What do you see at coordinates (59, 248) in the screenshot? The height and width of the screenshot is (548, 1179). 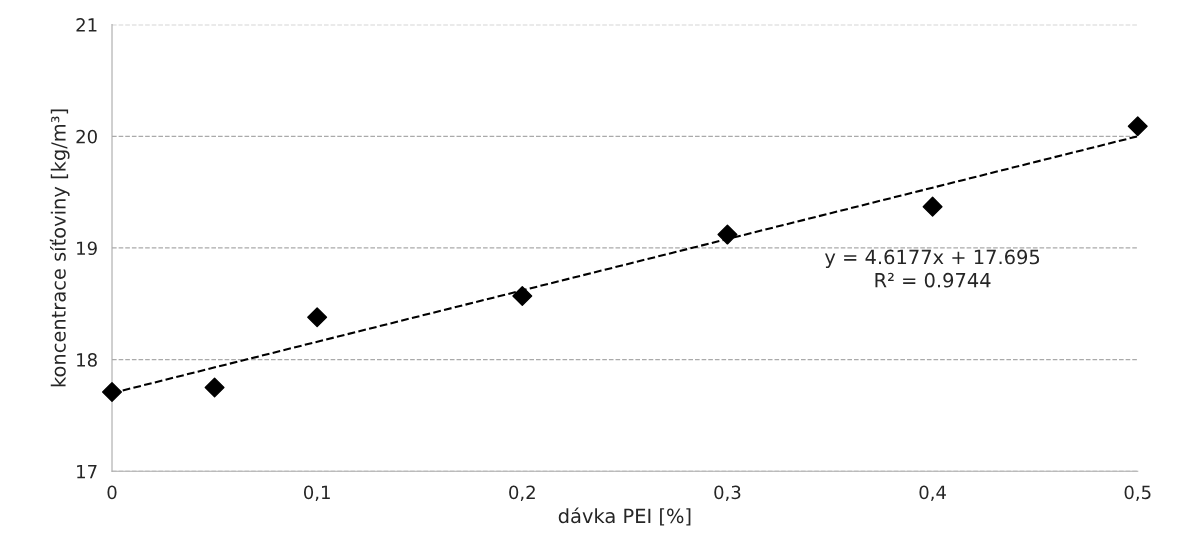 I see `y-axis-title: koncentrace síťoviny [kg/m³]` at bounding box center [59, 248].